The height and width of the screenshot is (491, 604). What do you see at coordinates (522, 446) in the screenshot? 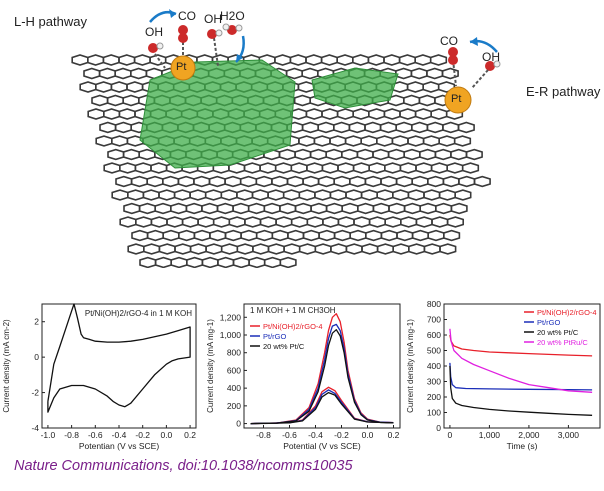
I see `x-axis-label: Time (s)` at bounding box center [522, 446].